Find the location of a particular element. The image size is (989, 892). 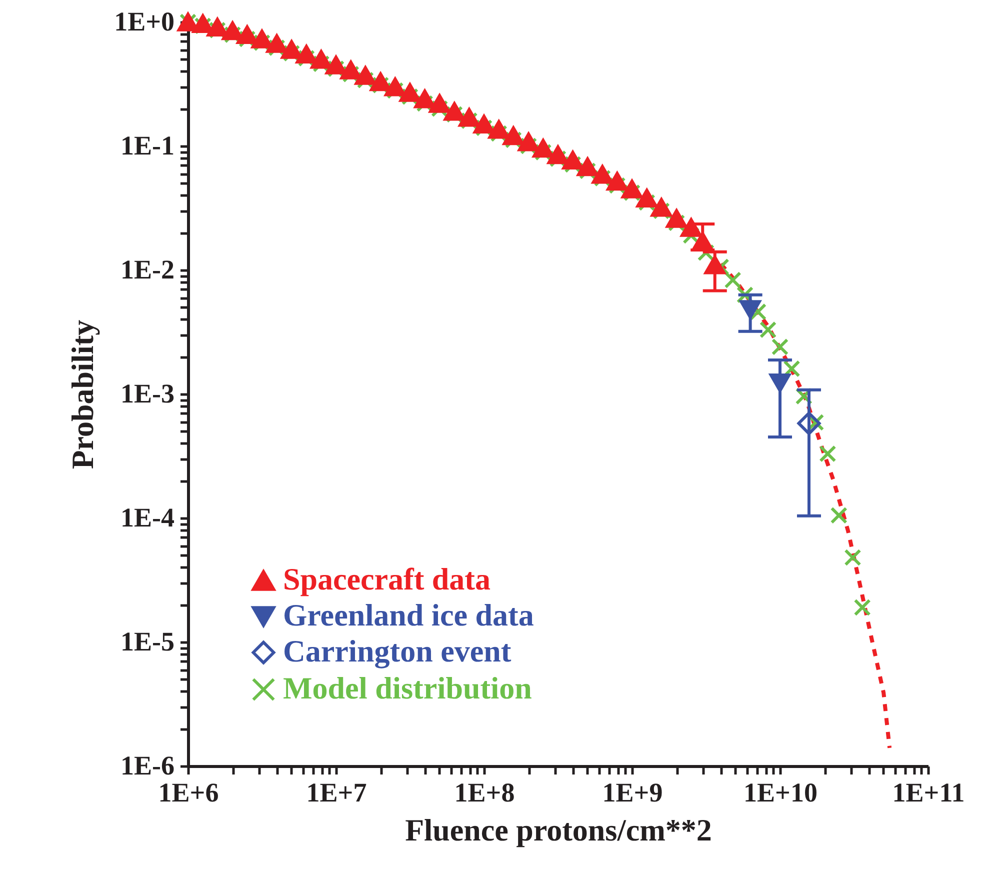

y-tick-label: 1E-4 is located at coordinates (147, 517).